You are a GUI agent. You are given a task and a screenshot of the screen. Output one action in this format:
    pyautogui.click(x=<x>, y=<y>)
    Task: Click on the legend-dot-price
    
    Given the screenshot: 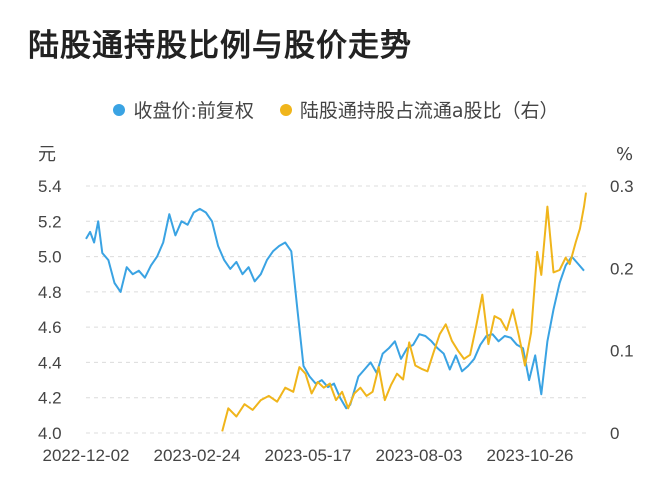 What is the action you would take?
    pyautogui.click(x=119, y=109)
    